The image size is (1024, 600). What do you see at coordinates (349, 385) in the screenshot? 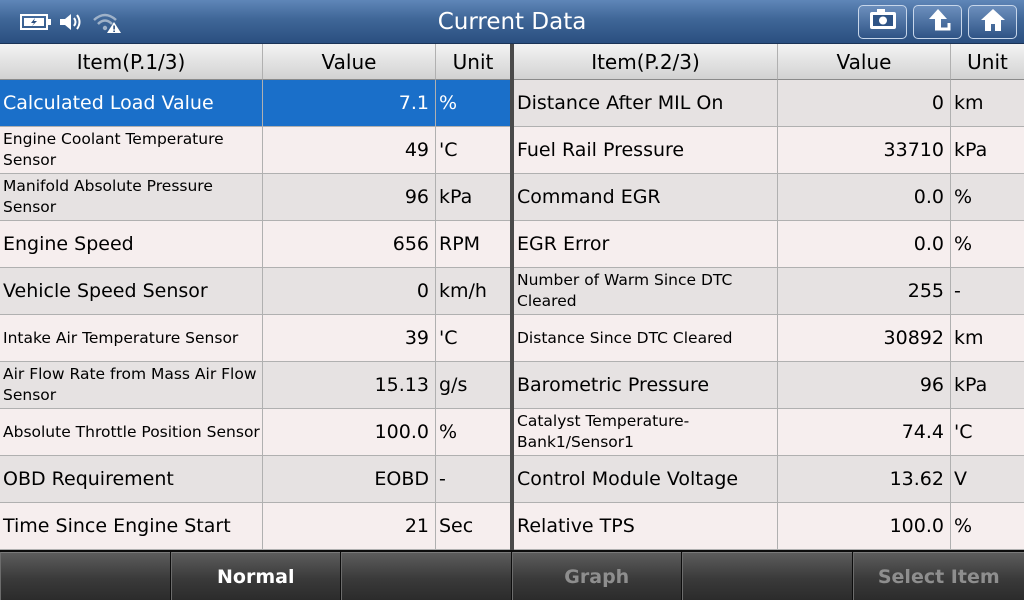
I see `row-value: 15.13` at bounding box center [349, 385].